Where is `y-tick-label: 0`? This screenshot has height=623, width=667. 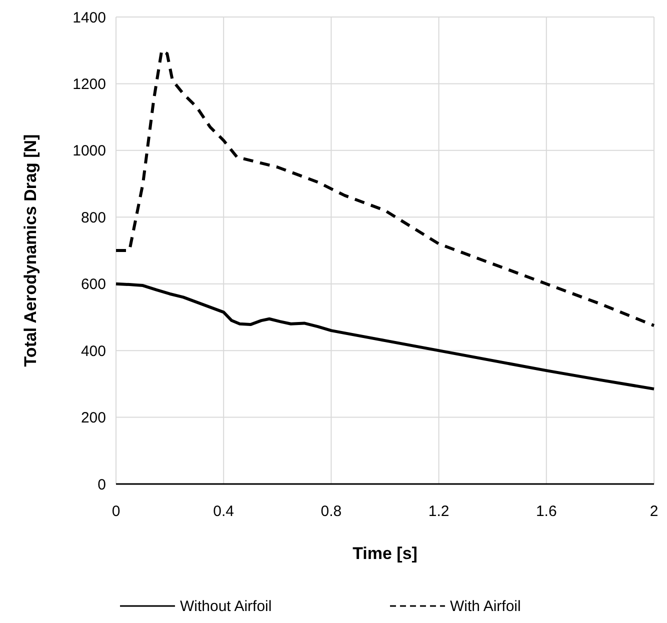 y-tick-label: 0 is located at coordinates (102, 485).